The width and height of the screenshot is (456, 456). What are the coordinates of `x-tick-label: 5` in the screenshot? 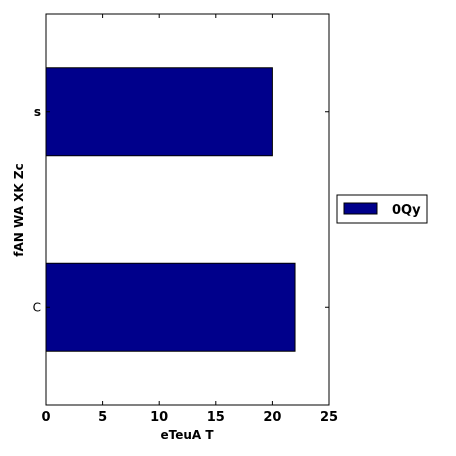 It's located at (102, 417).